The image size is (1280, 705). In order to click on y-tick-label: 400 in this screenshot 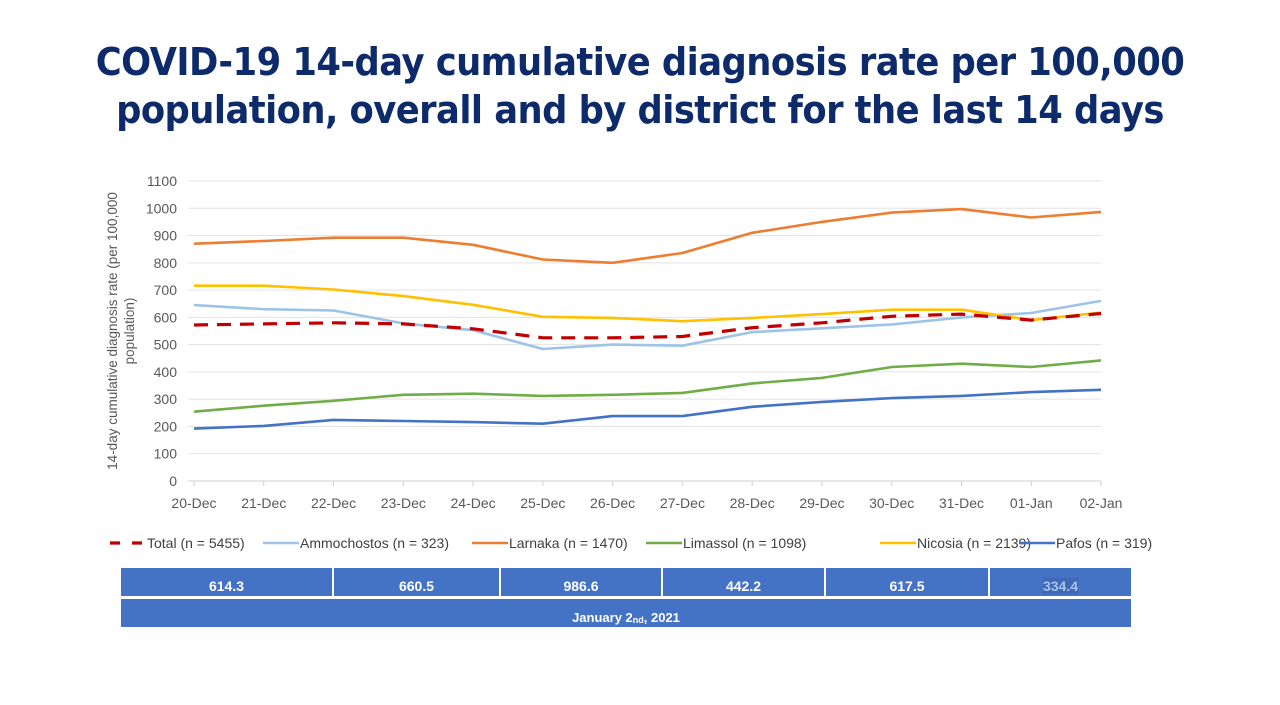, I will do `click(166, 372)`.